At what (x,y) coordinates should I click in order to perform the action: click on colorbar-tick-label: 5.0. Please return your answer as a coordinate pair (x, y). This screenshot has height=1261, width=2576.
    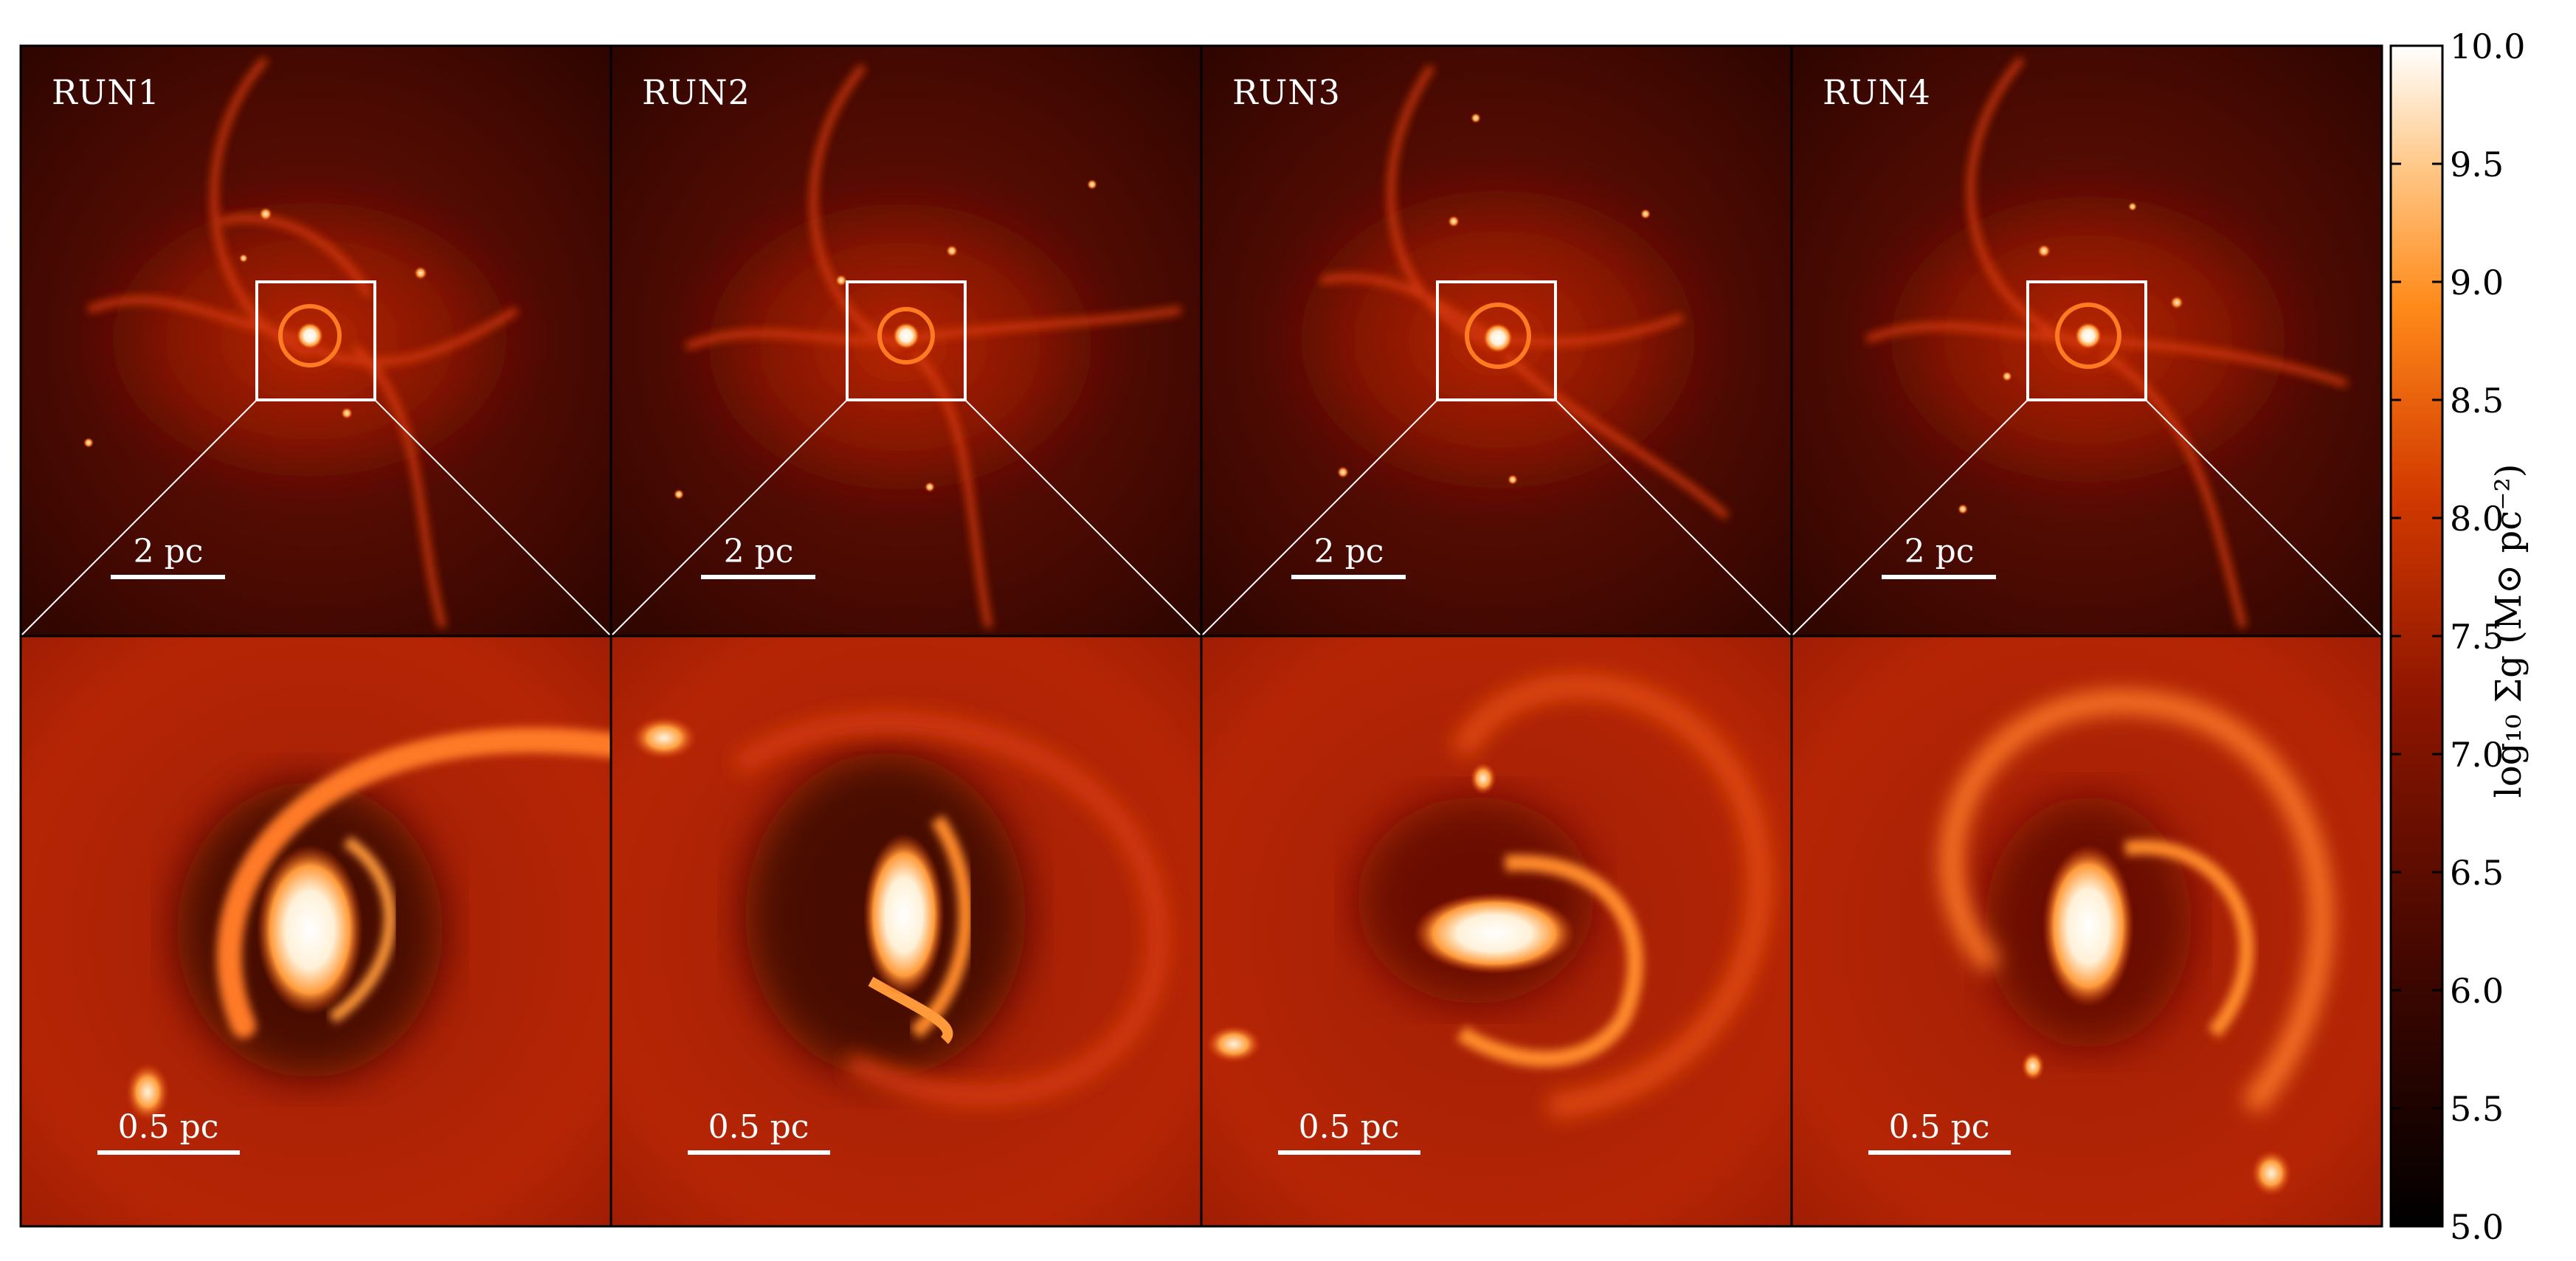
    Looking at the image, I should click on (2477, 1227).